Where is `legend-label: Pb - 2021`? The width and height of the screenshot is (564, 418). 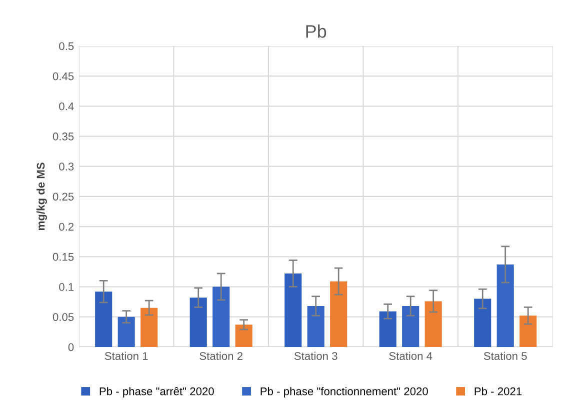
legend-label: Pb - 2021 is located at coordinates (498, 391).